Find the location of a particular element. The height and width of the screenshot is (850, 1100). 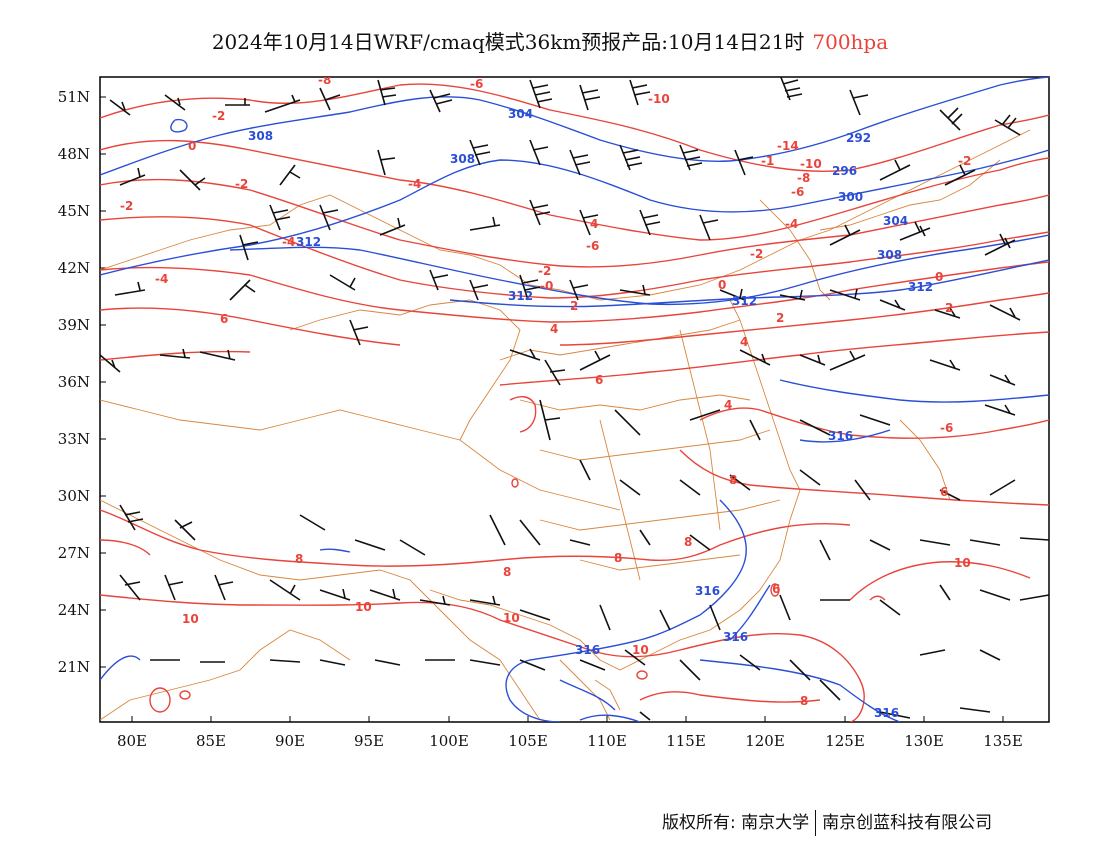

lat-label: 45N is located at coordinates (74, 211).